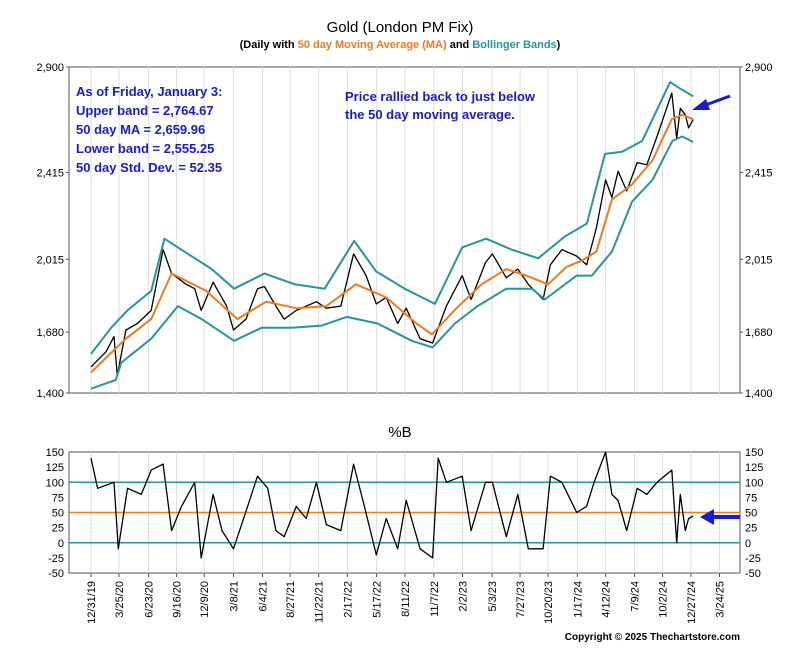 This screenshot has height=653, width=800. What do you see at coordinates (759, 333) in the screenshot?
I see `y-tick-label-right: 1,680` at bounding box center [759, 333].